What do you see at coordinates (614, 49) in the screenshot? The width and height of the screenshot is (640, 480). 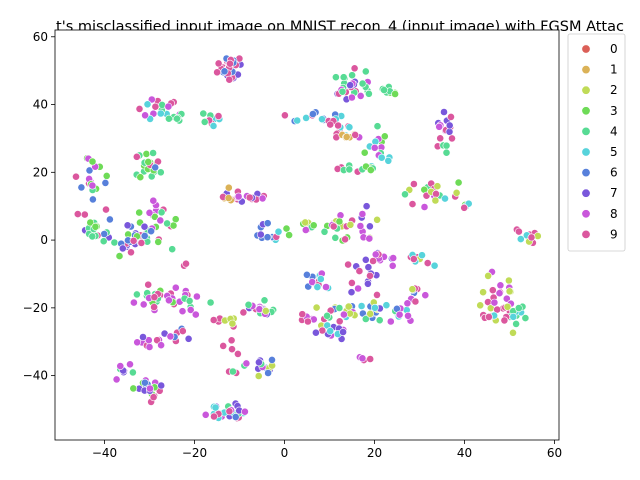 I see `legend-label-0: 0` at bounding box center [614, 49].